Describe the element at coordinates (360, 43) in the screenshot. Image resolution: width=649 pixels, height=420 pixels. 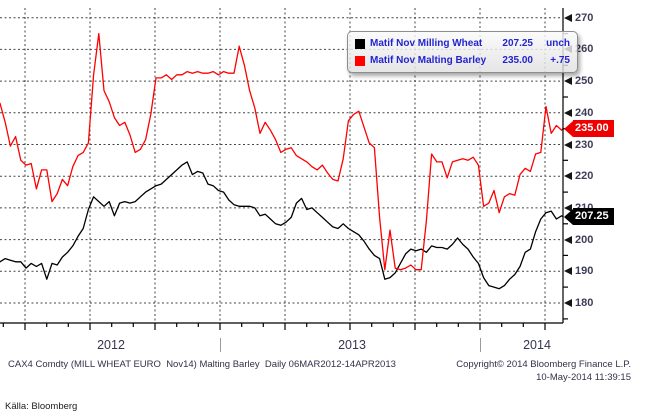
I see `legend-swatch-black` at that location.